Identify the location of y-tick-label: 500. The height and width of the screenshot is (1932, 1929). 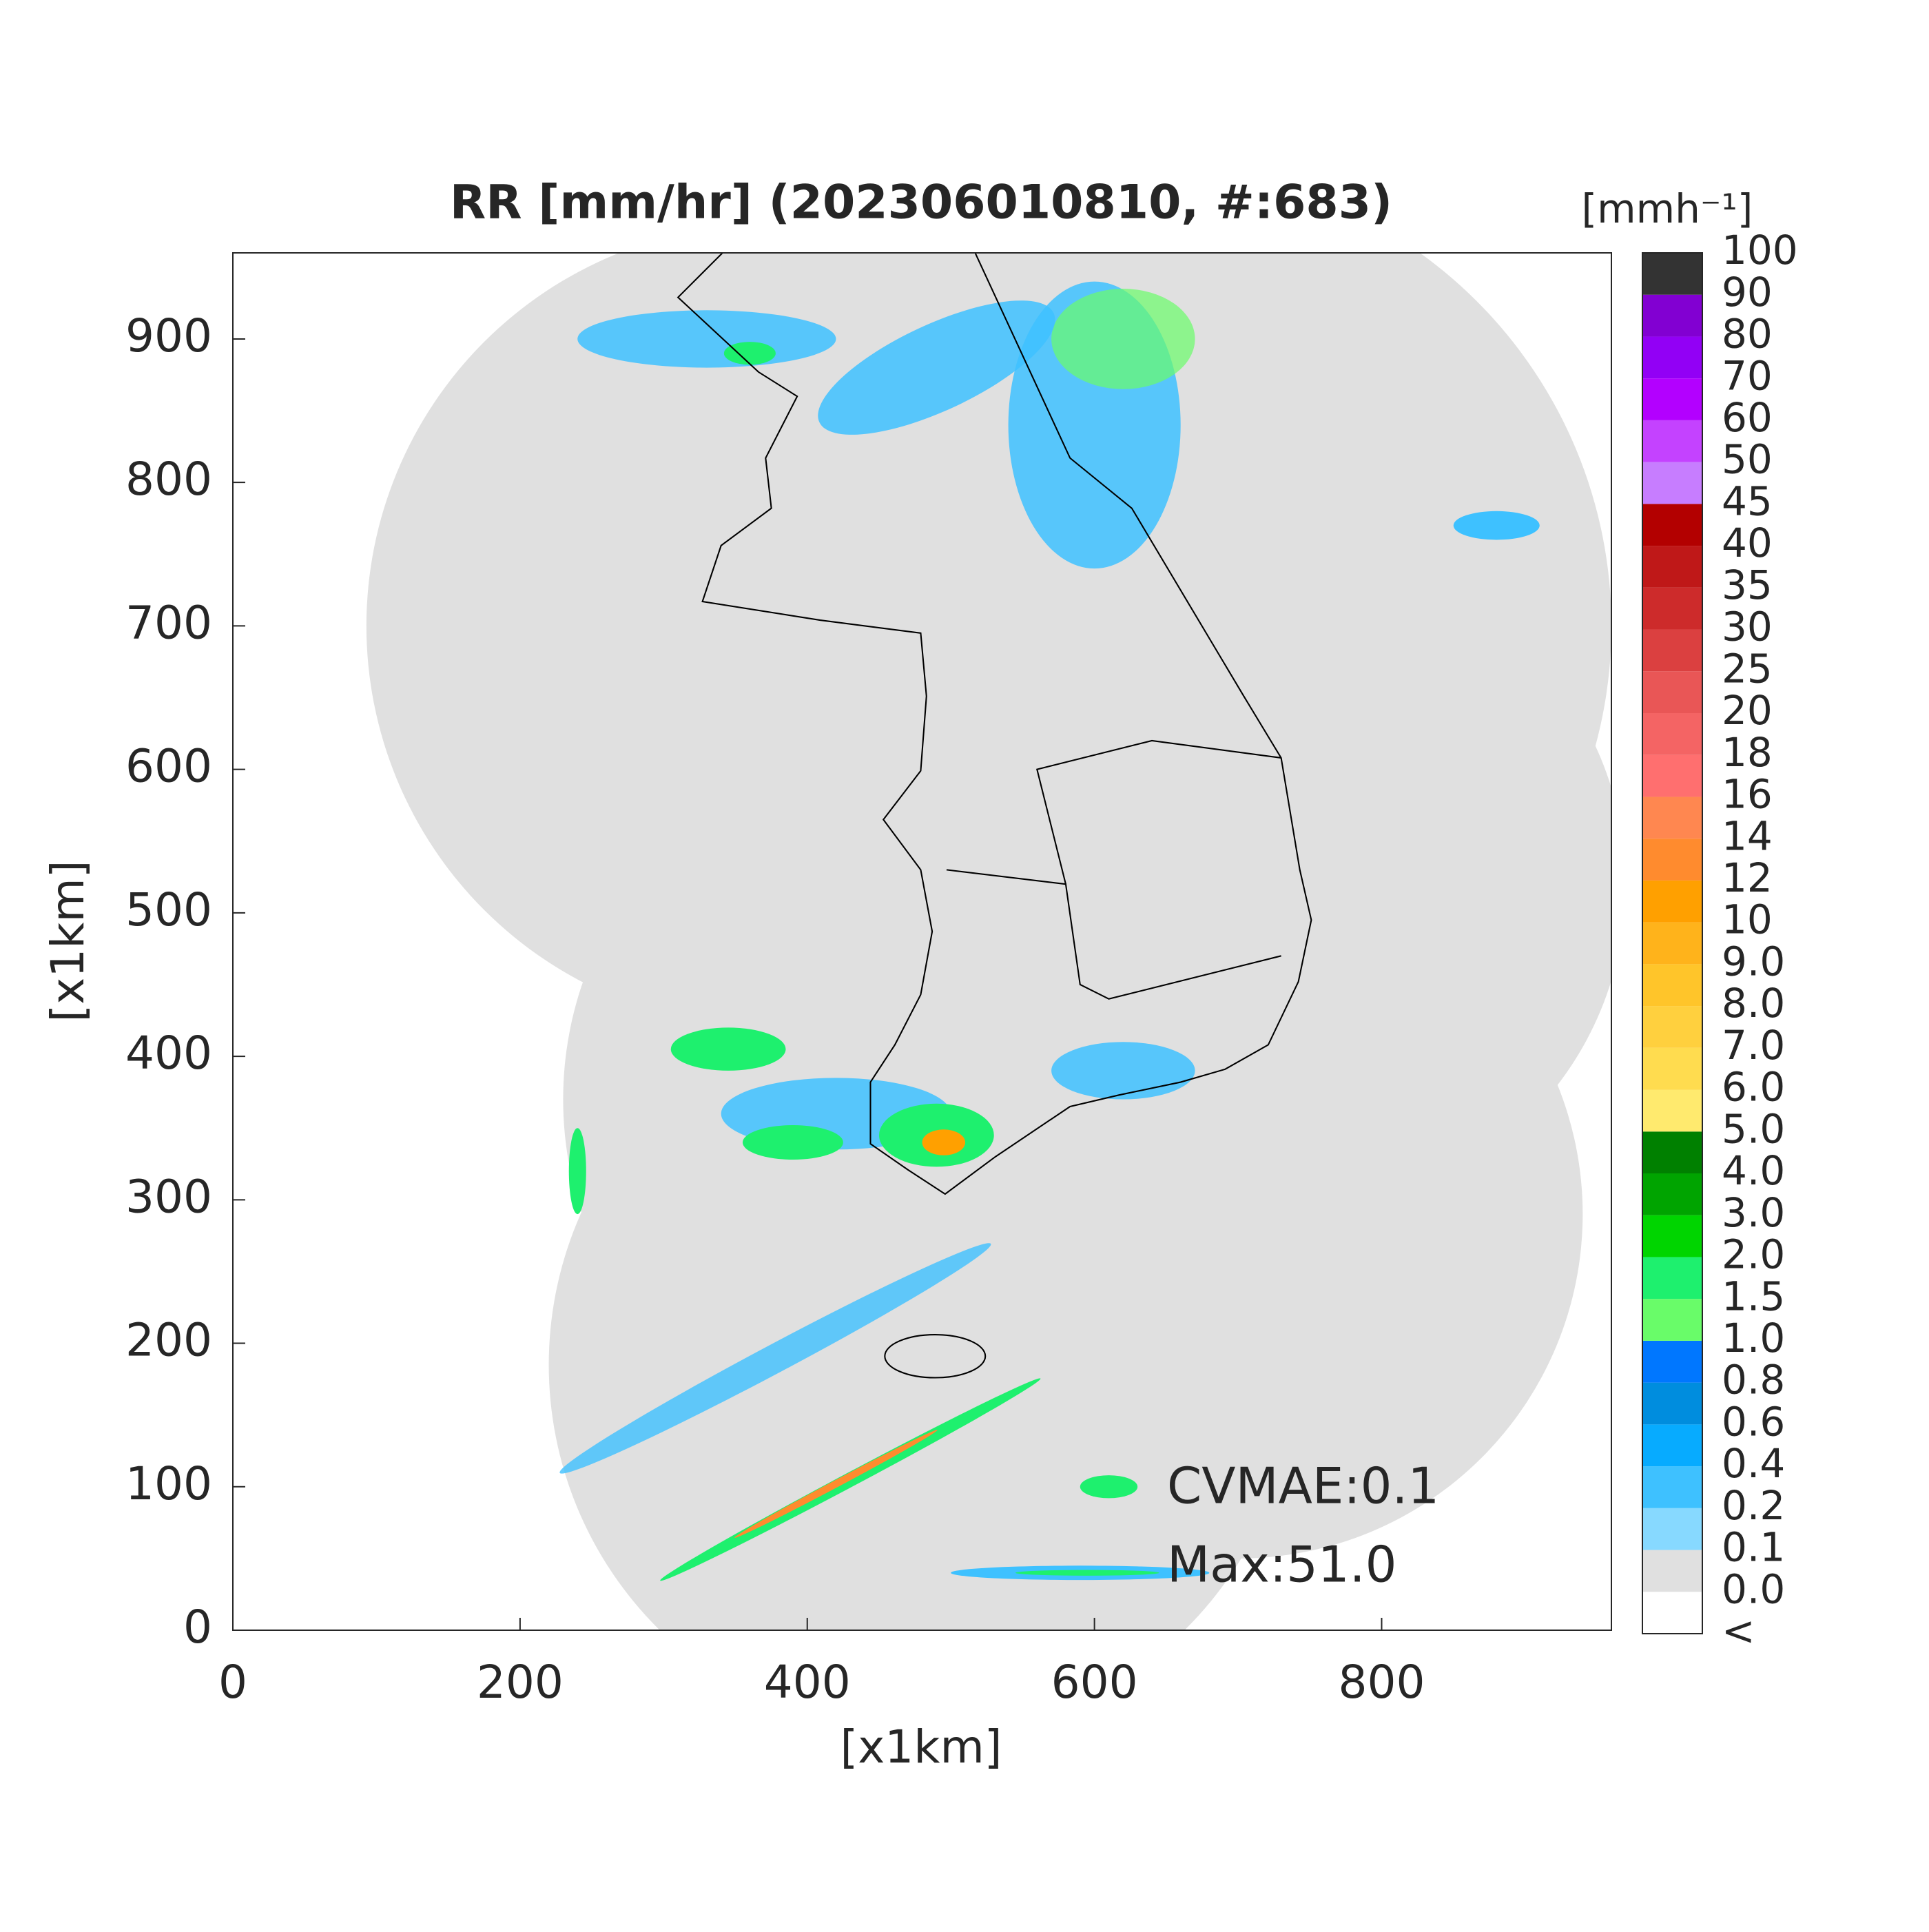
(168, 909).